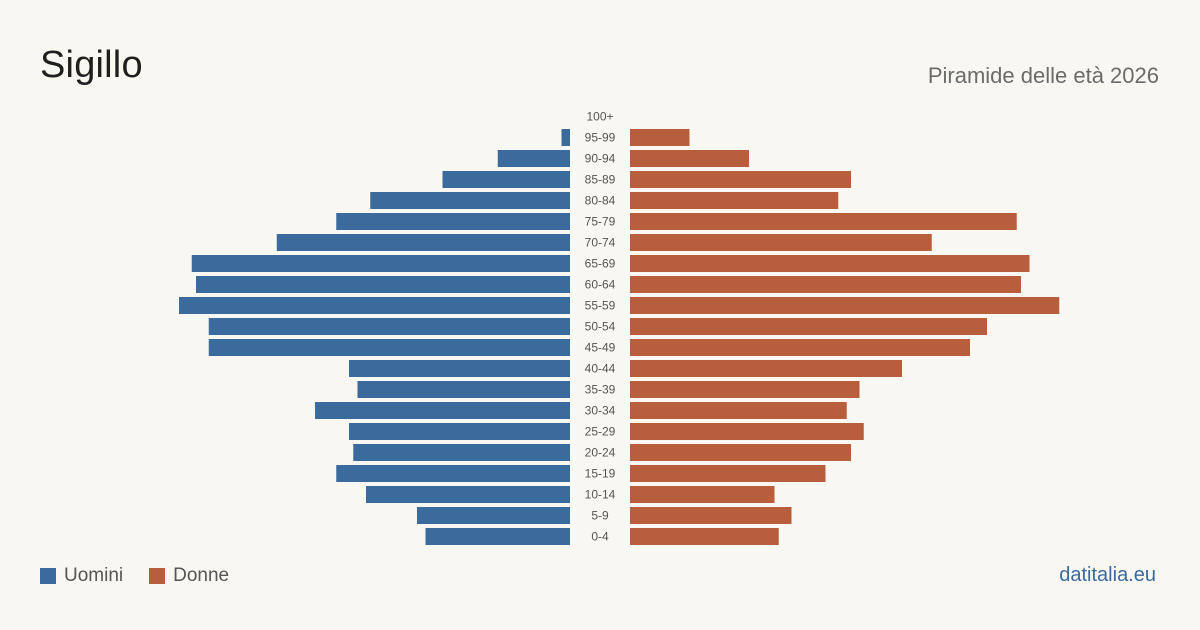 This screenshot has width=1200, height=630. I want to click on age-label-50-54: 50-54, so click(600, 327).